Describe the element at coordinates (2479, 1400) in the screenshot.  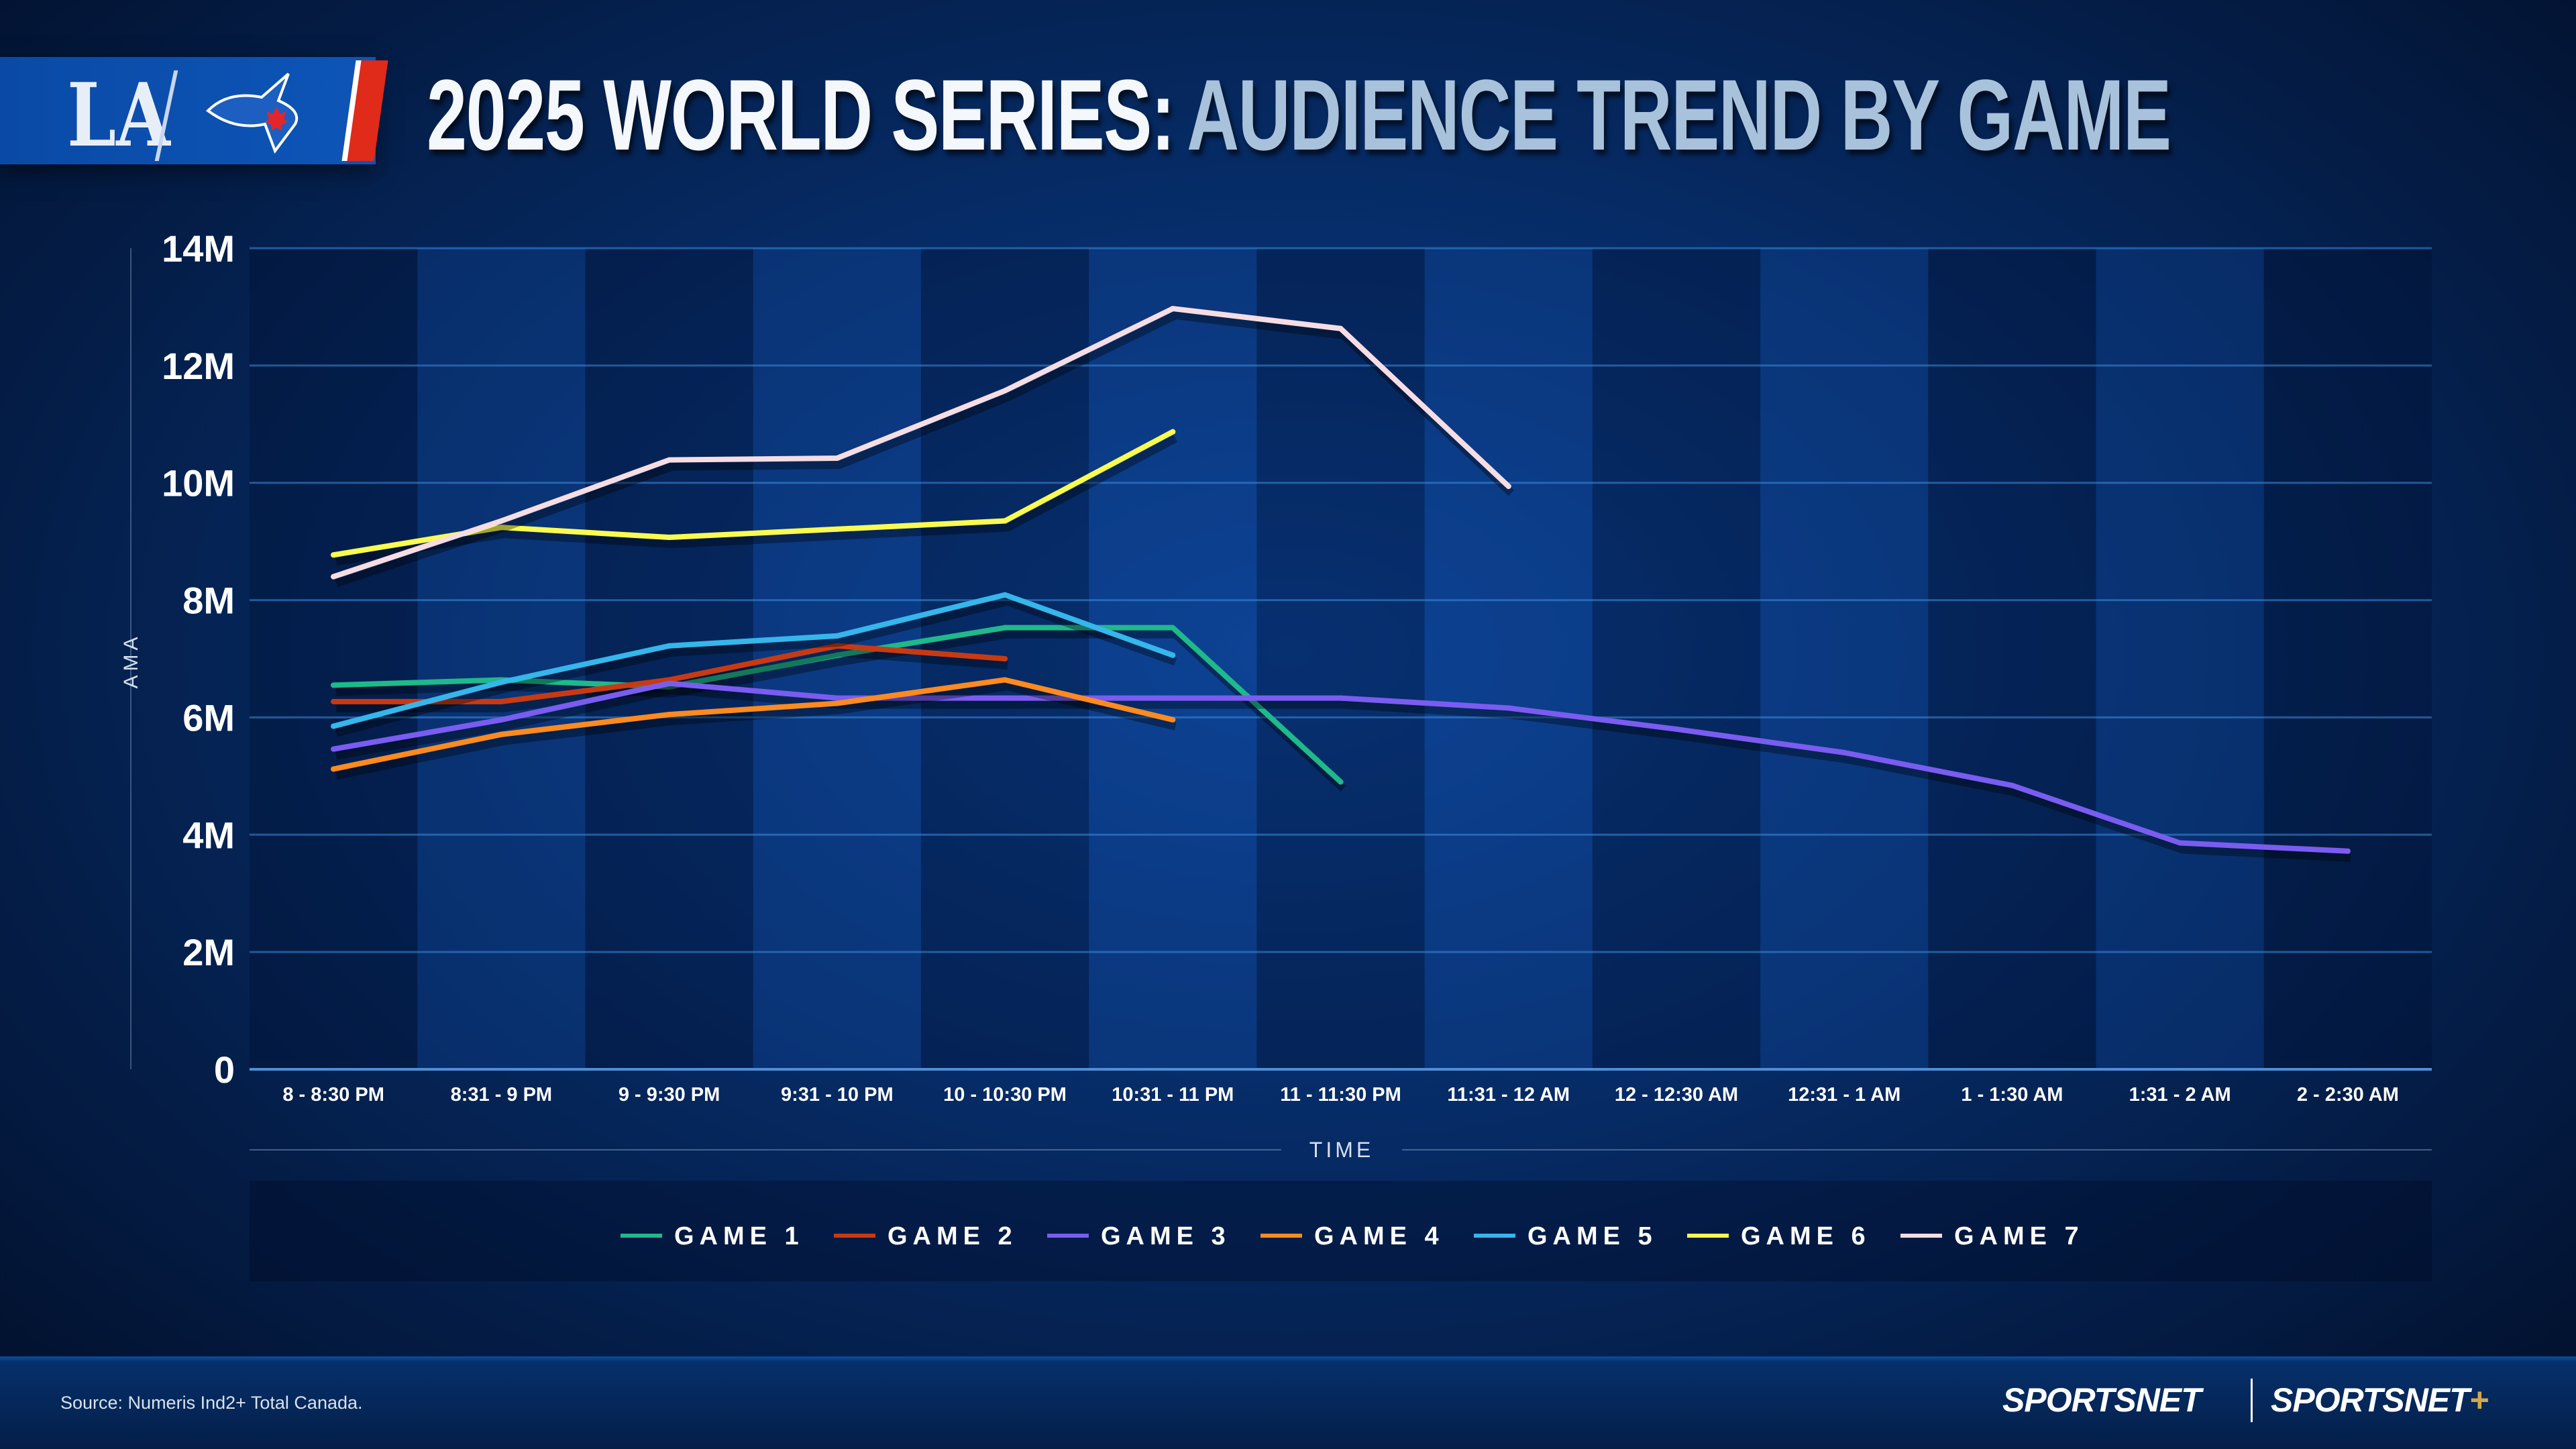
I see `brand2-plus: +` at that location.